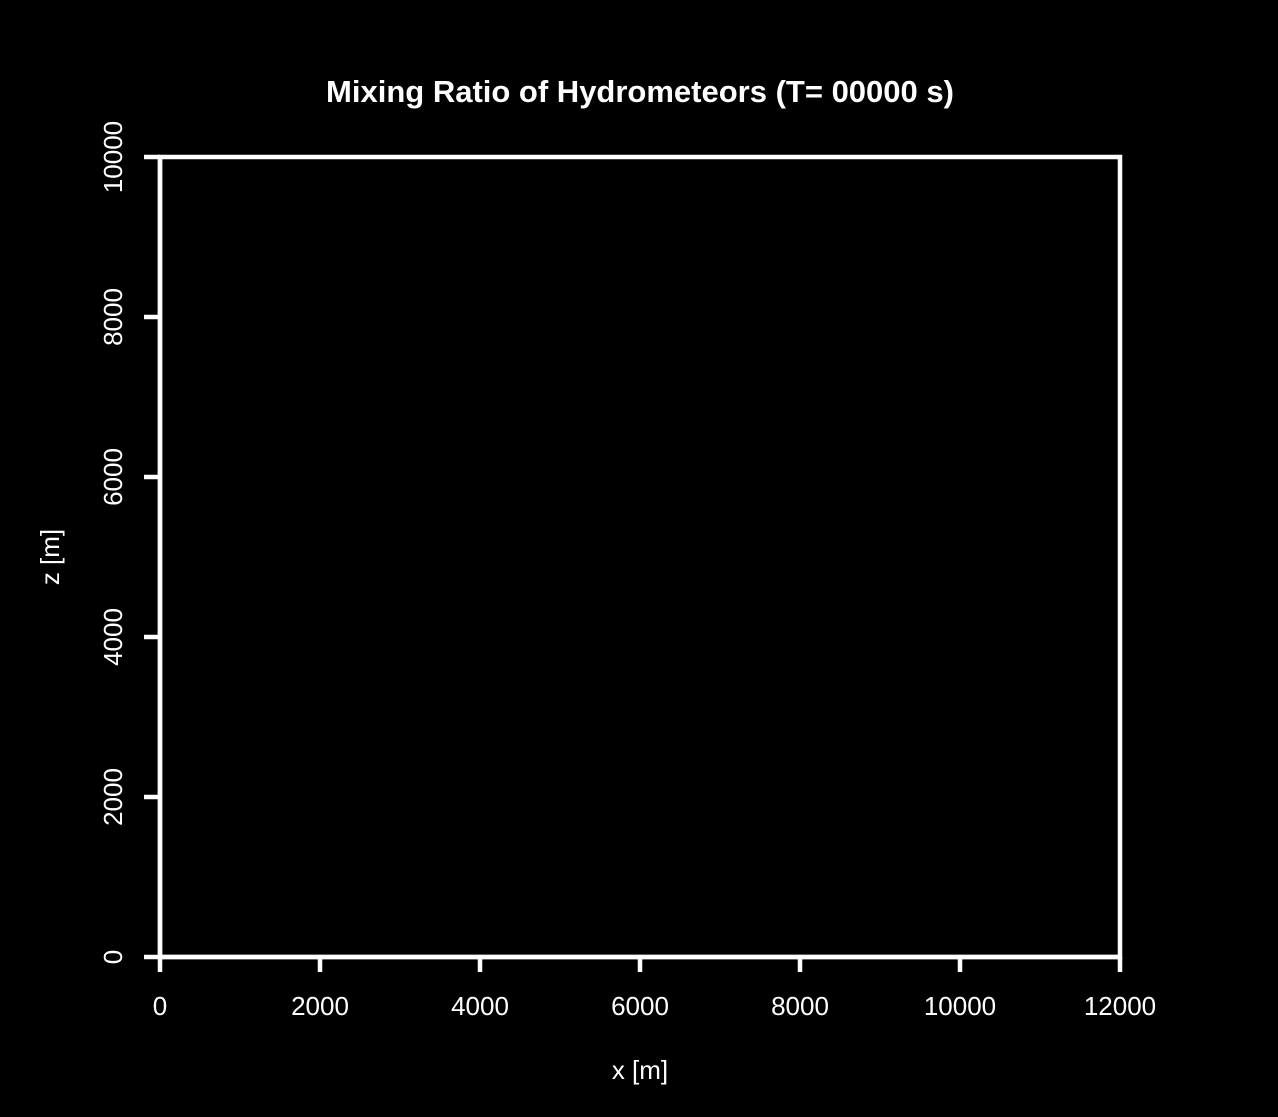 Image resolution: width=1278 pixels, height=1117 pixels. I want to click on y-tick-label: 4000, so click(113, 637).